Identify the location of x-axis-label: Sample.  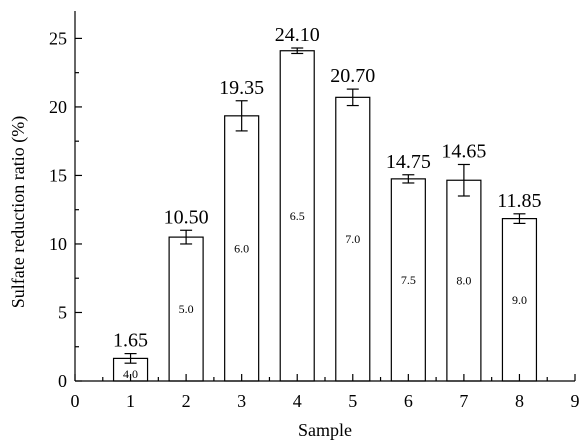
(325, 430).